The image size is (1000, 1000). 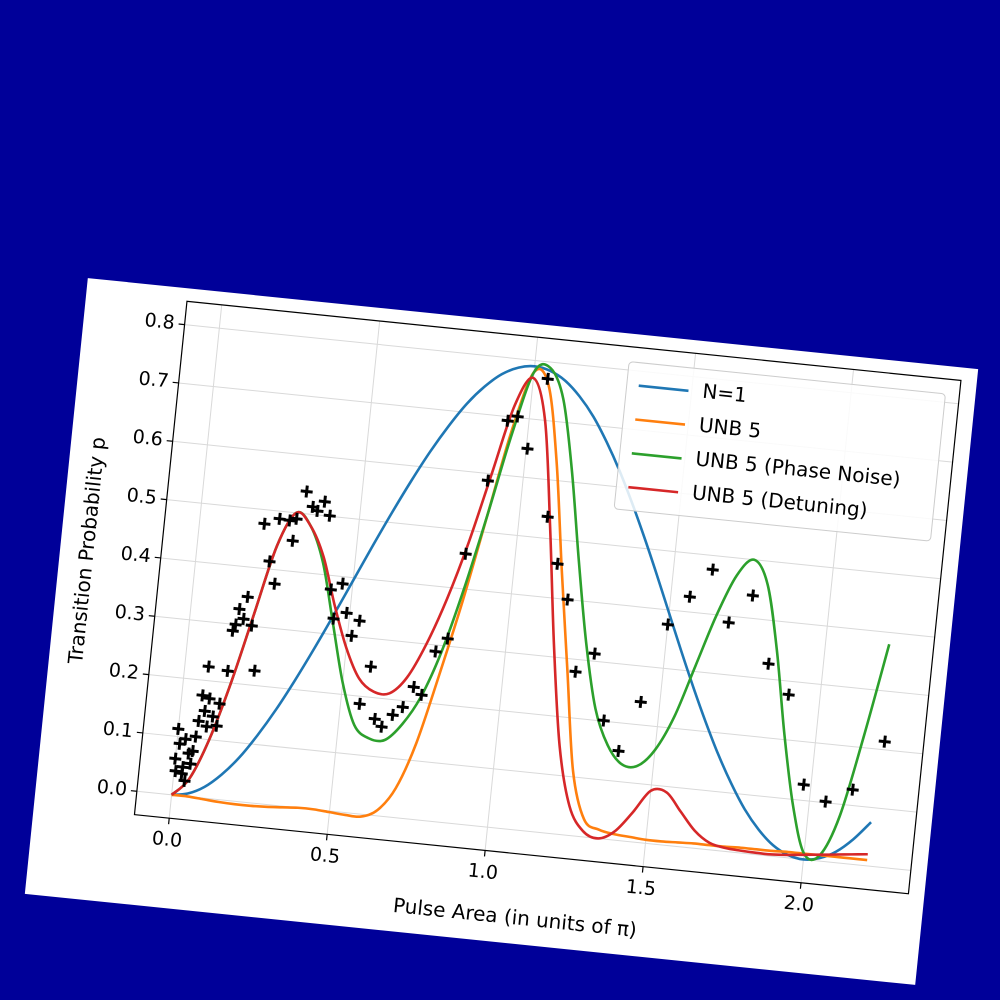 What do you see at coordinates (729, 427) in the screenshot?
I see `legend-label: UNB 5` at bounding box center [729, 427].